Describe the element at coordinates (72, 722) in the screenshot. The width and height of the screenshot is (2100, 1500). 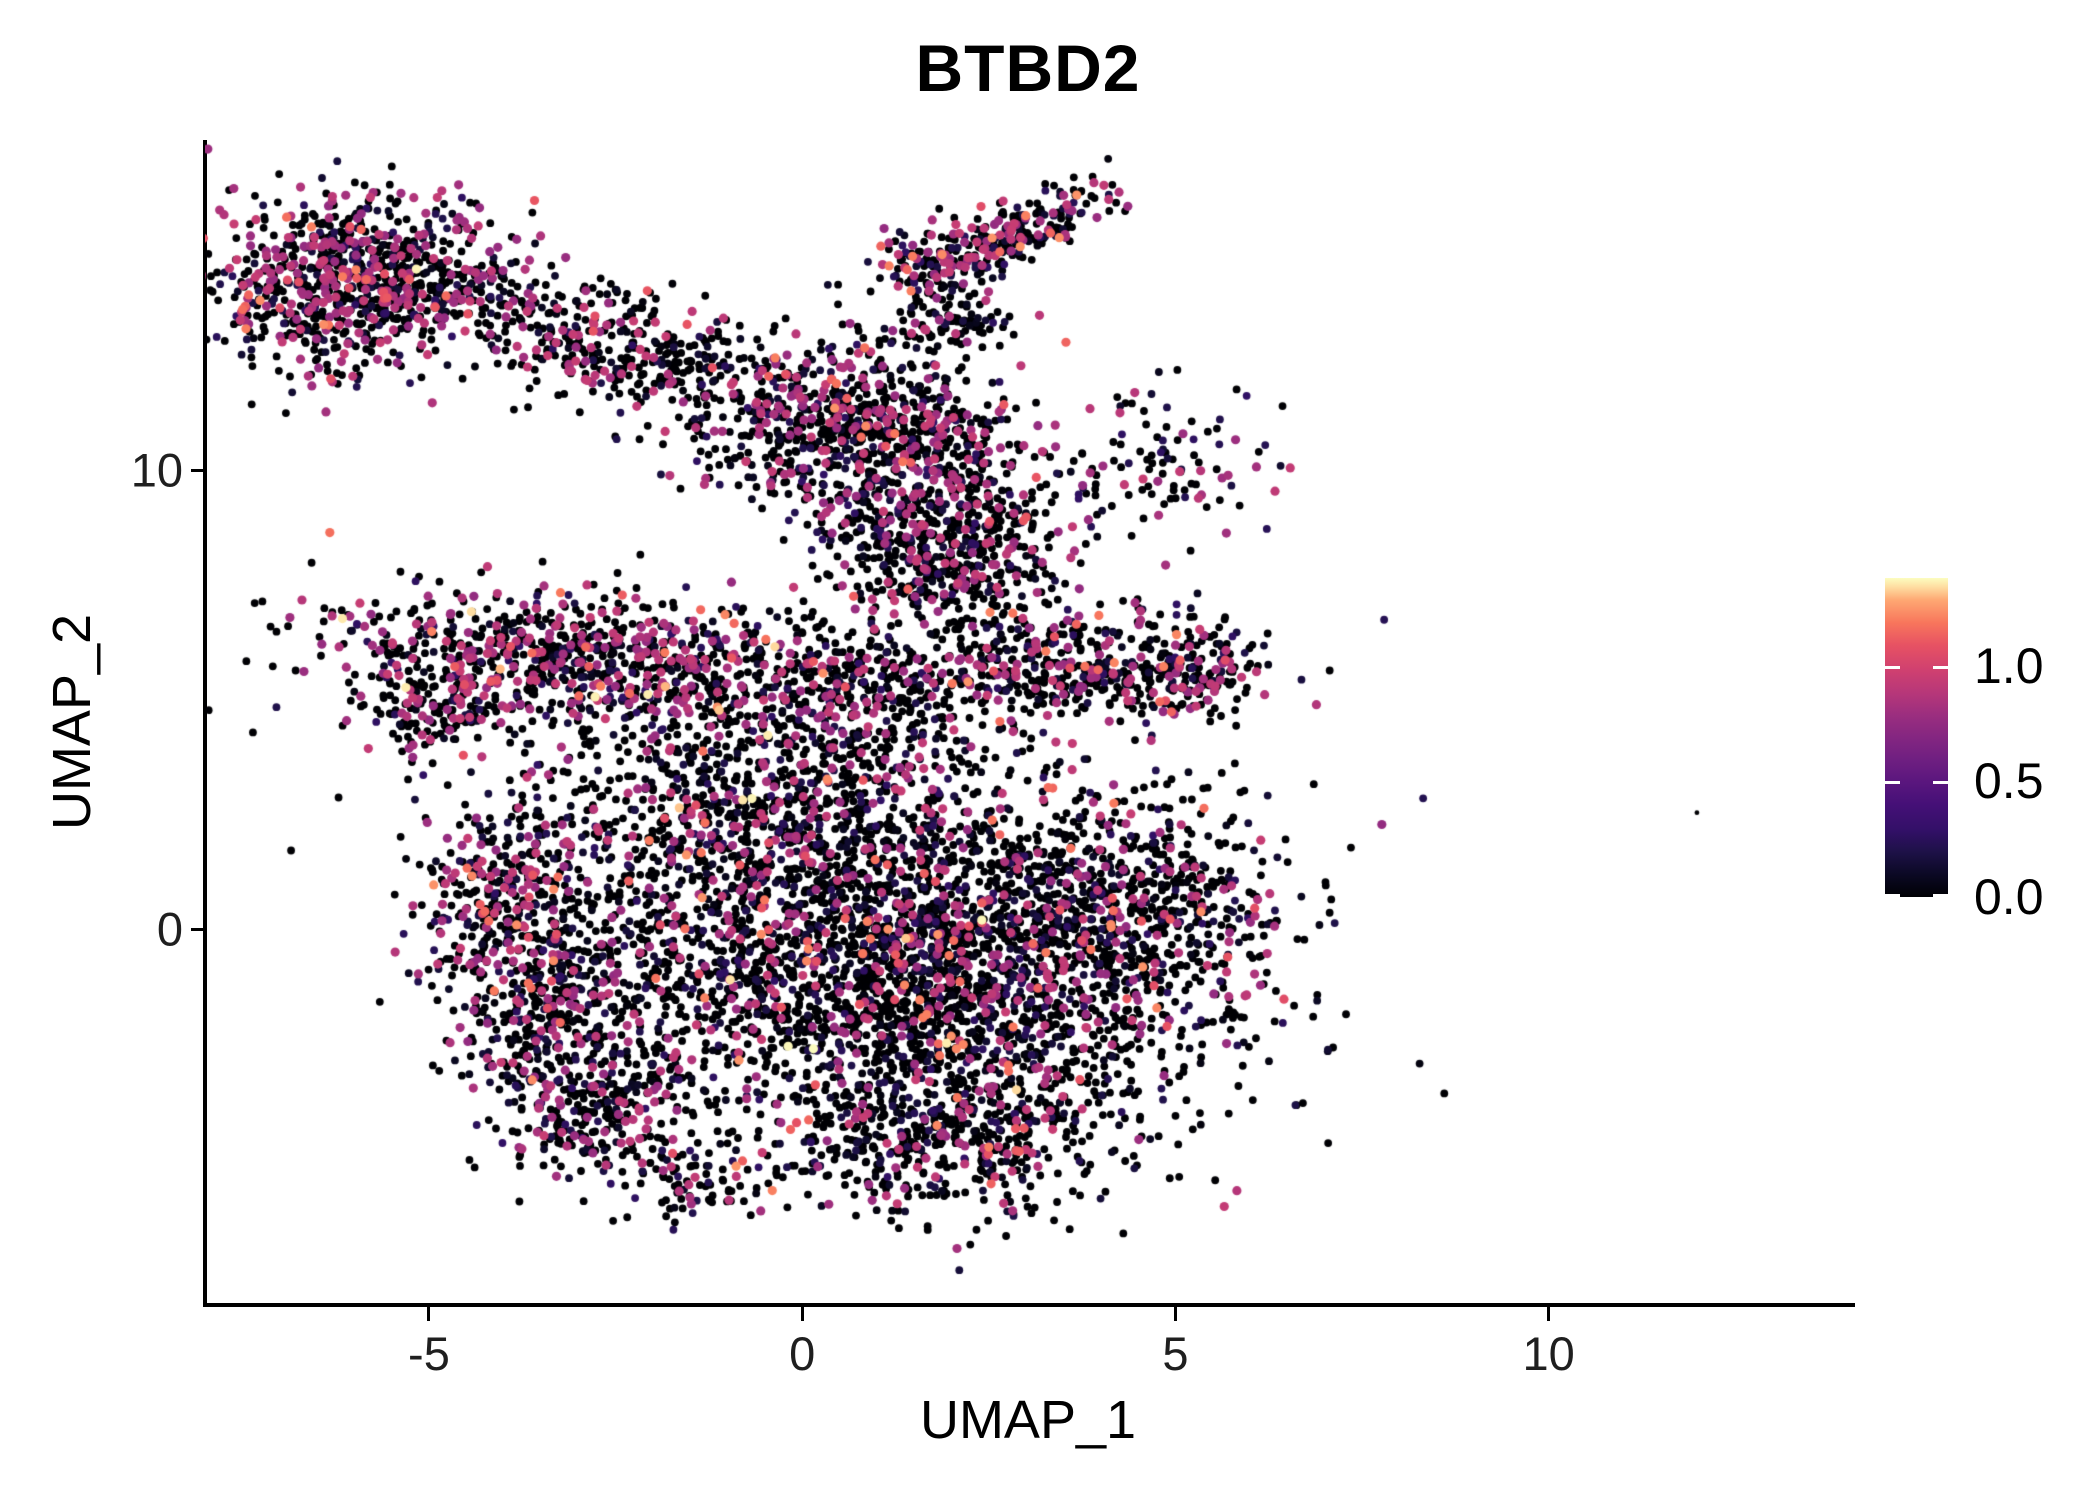
I see `y-axis-title: UMAP_2` at that location.